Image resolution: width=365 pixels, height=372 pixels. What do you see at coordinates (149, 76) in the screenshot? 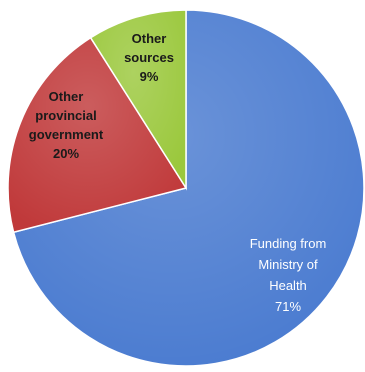
I see `slice-value-label: 9%` at bounding box center [149, 76].